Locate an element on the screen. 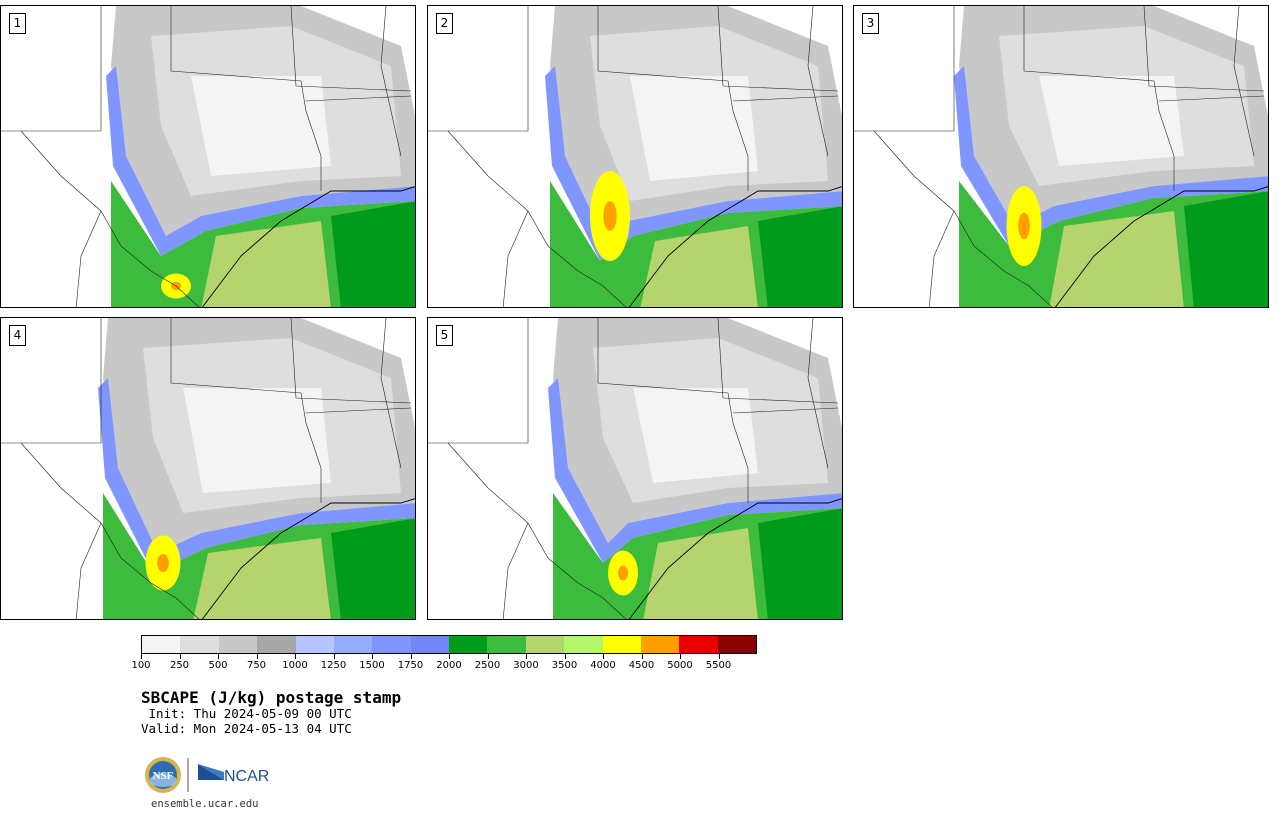 The image size is (1280, 815). panel-number-5: 5 is located at coordinates (444, 335).